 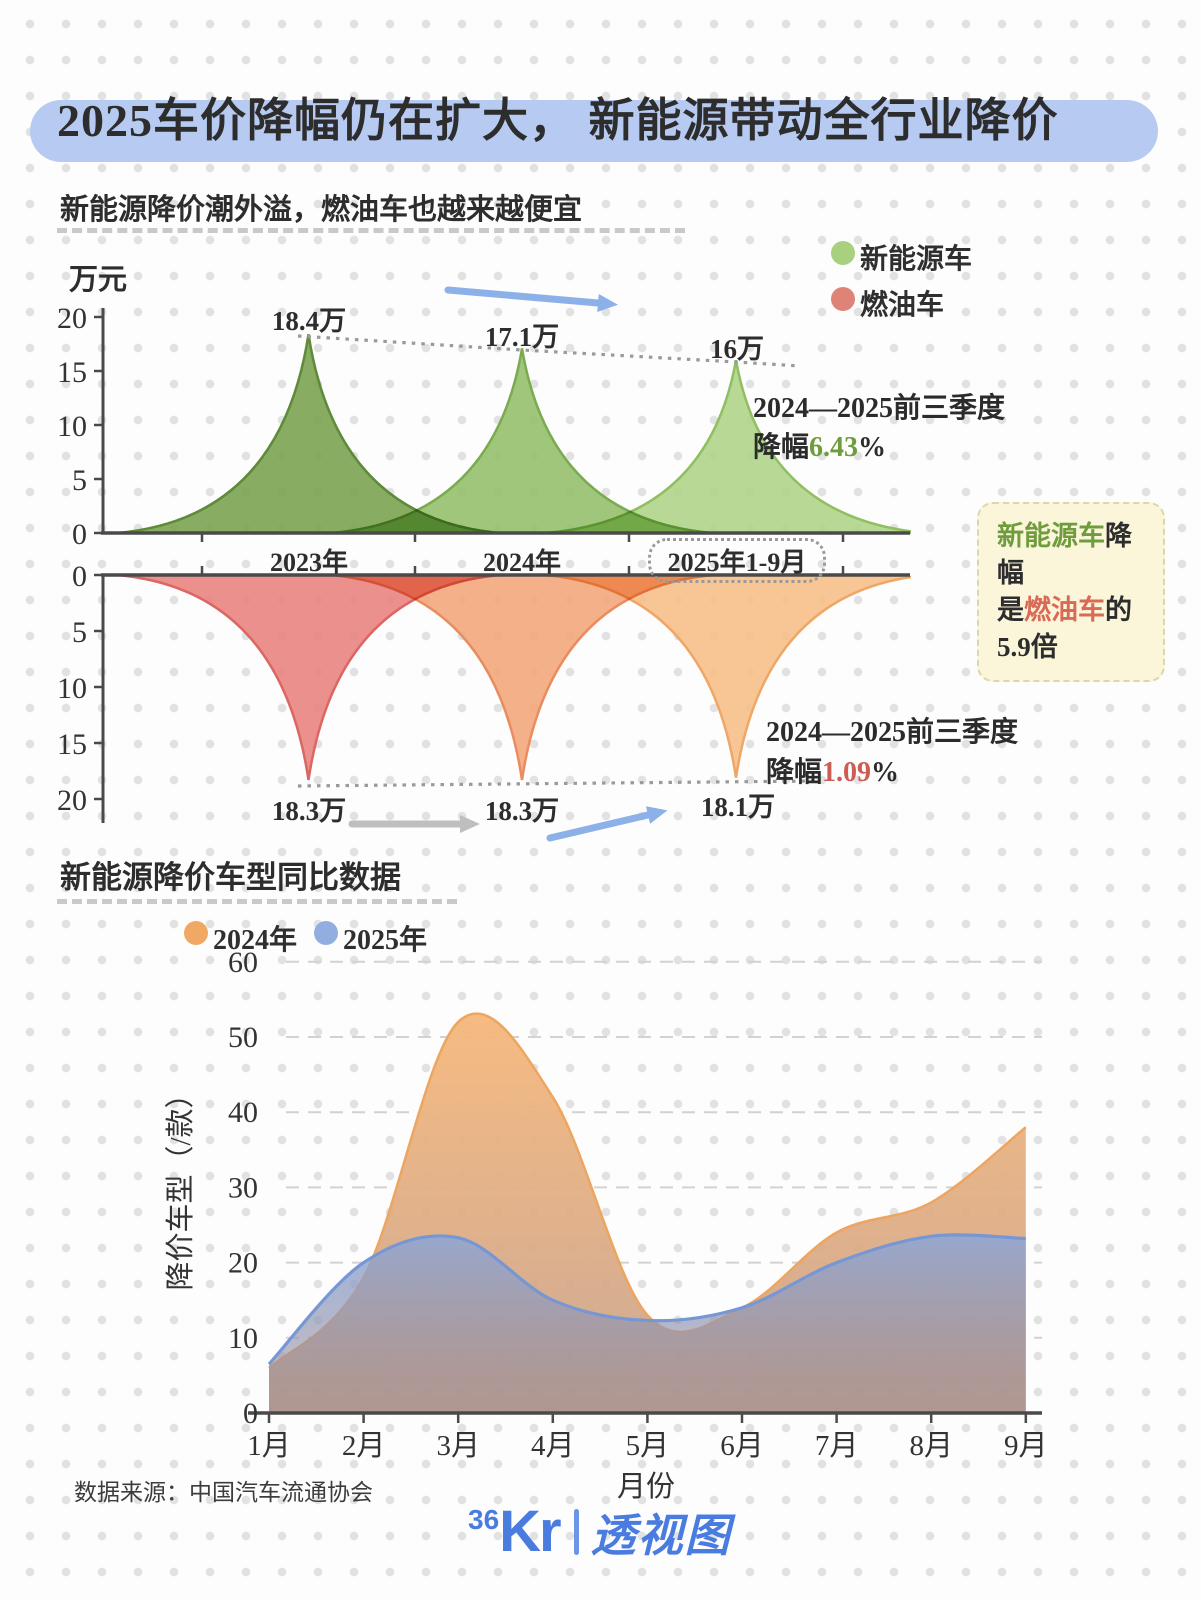 I want to click on heading2-underline, so click(x=257, y=901).